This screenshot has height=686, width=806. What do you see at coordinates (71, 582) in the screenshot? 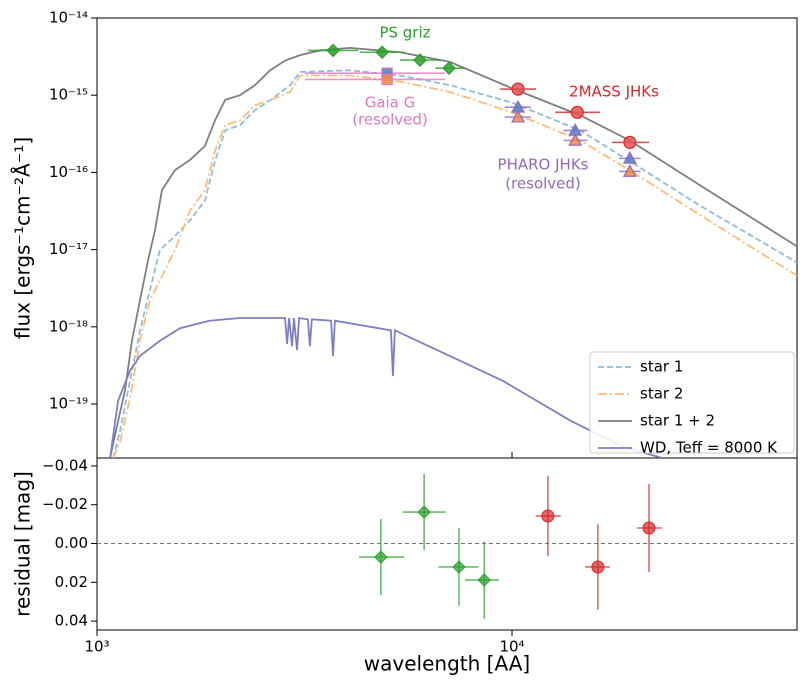
I see `y-tick-label: 0.02` at bounding box center [71, 582].